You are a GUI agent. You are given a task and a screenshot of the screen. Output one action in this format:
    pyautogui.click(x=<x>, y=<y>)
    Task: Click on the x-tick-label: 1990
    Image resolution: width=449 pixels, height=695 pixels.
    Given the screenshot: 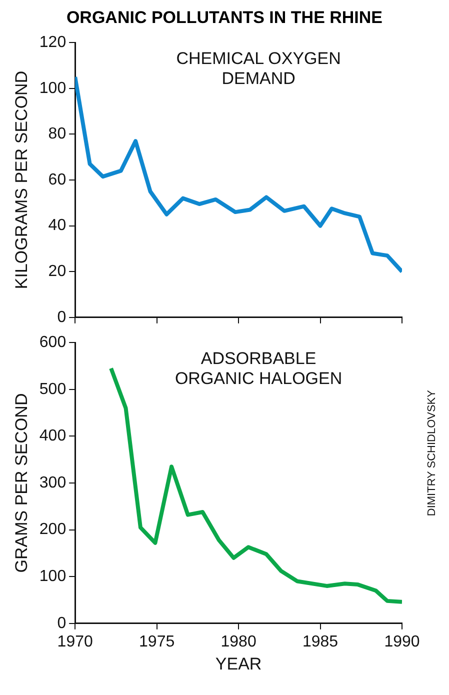 What is the action you would take?
    pyautogui.click(x=402, y=641)
    